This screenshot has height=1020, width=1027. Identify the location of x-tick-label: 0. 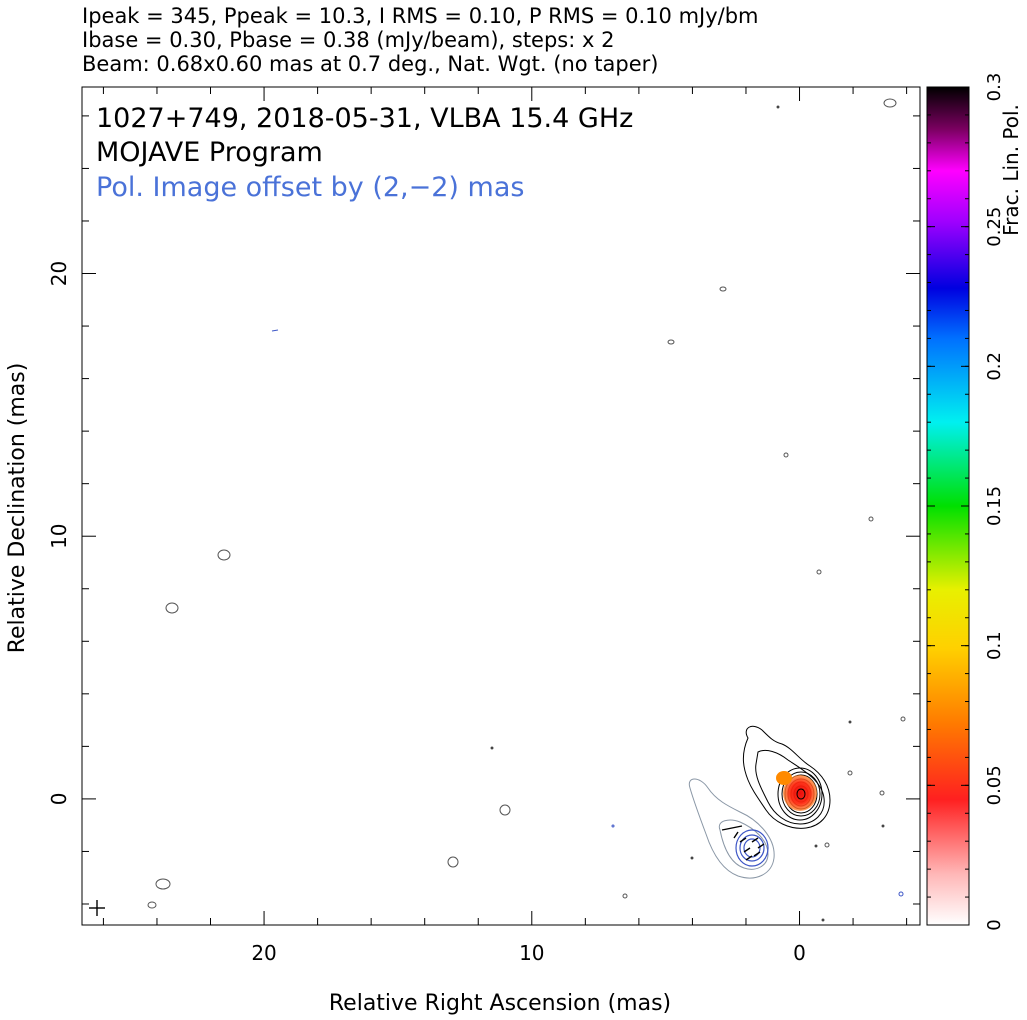
(799, 953).